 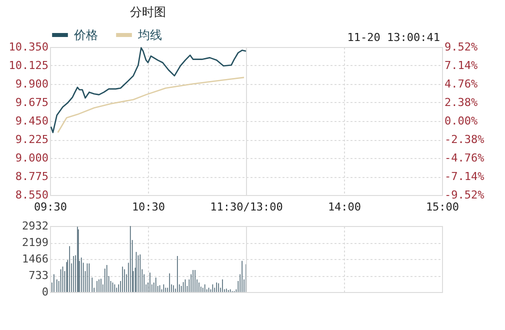 I want to click on text: -4.76%, so click(x=464, y=158).